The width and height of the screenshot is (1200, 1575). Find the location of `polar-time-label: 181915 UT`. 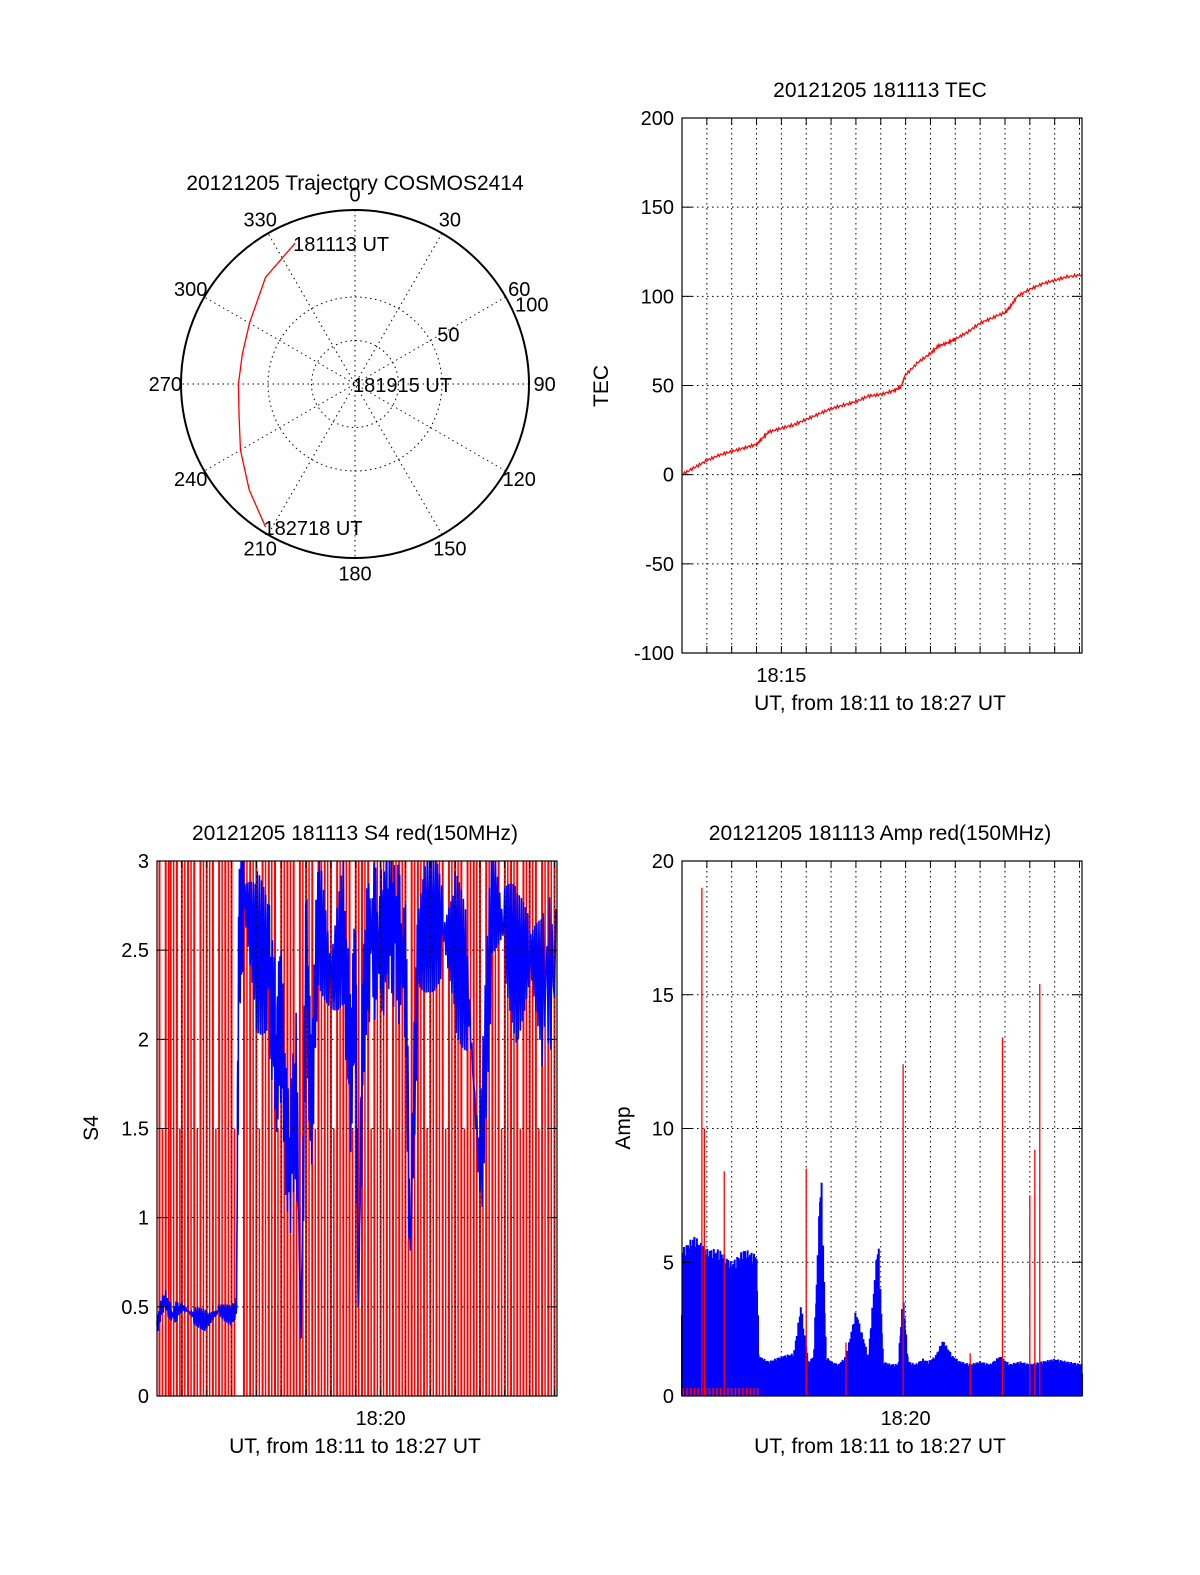

polar-time-label: 181915 UT is located at coordinates (402, 386).